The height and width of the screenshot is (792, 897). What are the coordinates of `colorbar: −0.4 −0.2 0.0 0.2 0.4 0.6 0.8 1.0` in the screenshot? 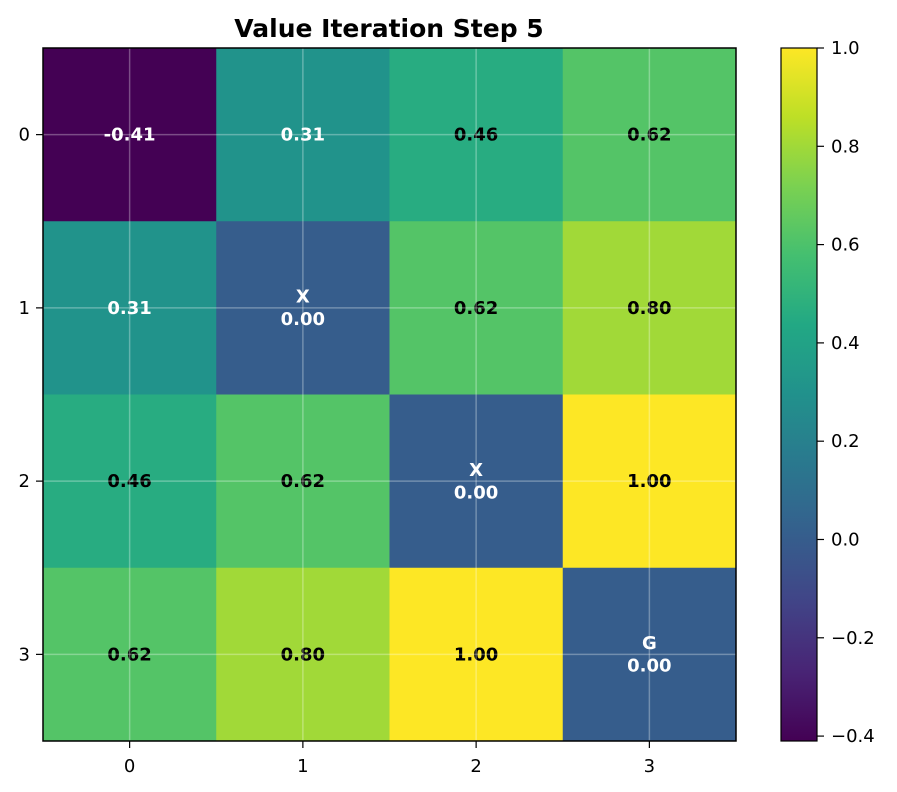 It's located at (827, 392).